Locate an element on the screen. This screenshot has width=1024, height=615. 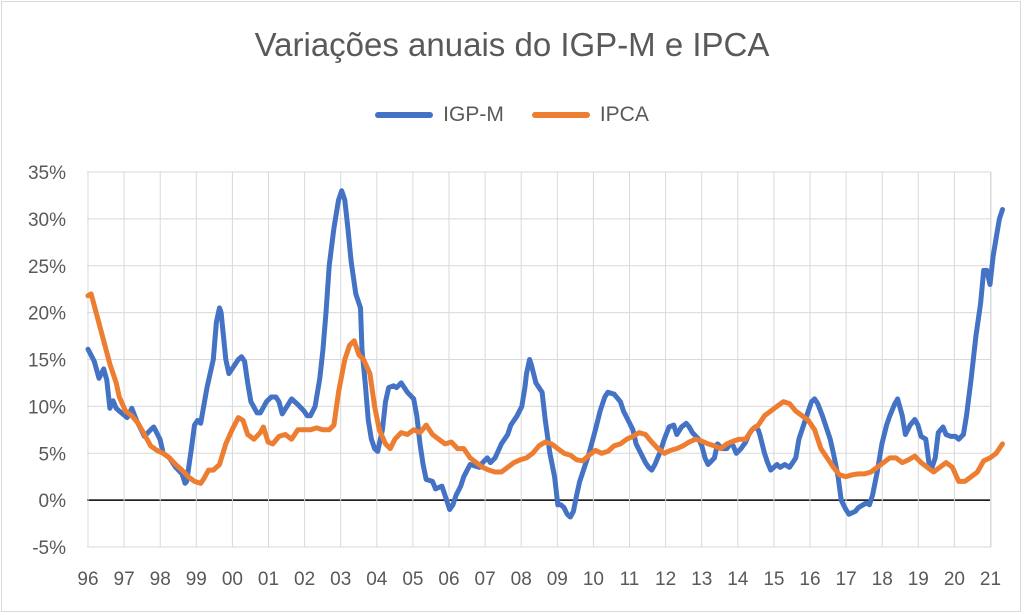
y-tick-label: 20% is located at coordinates (47, 314).